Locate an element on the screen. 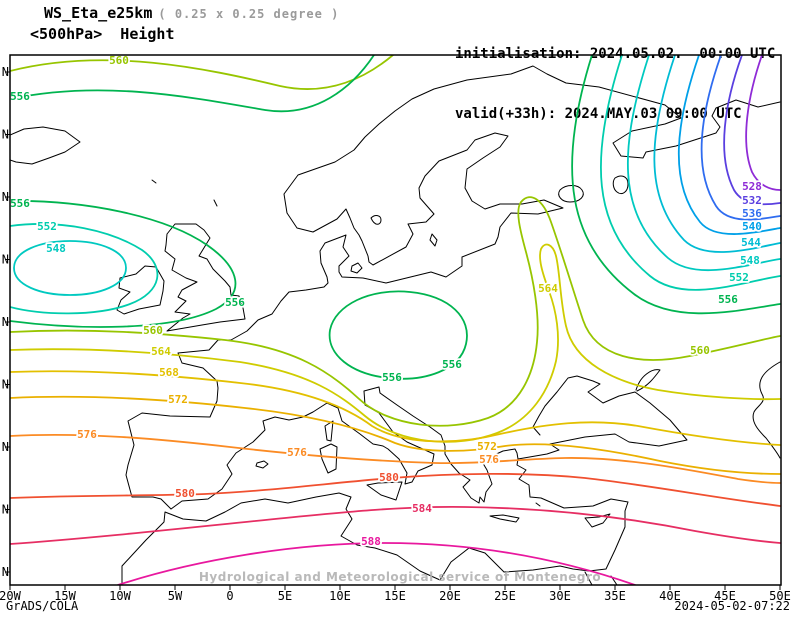  contour-label-548: 548 is located at coordinates (750, 260).